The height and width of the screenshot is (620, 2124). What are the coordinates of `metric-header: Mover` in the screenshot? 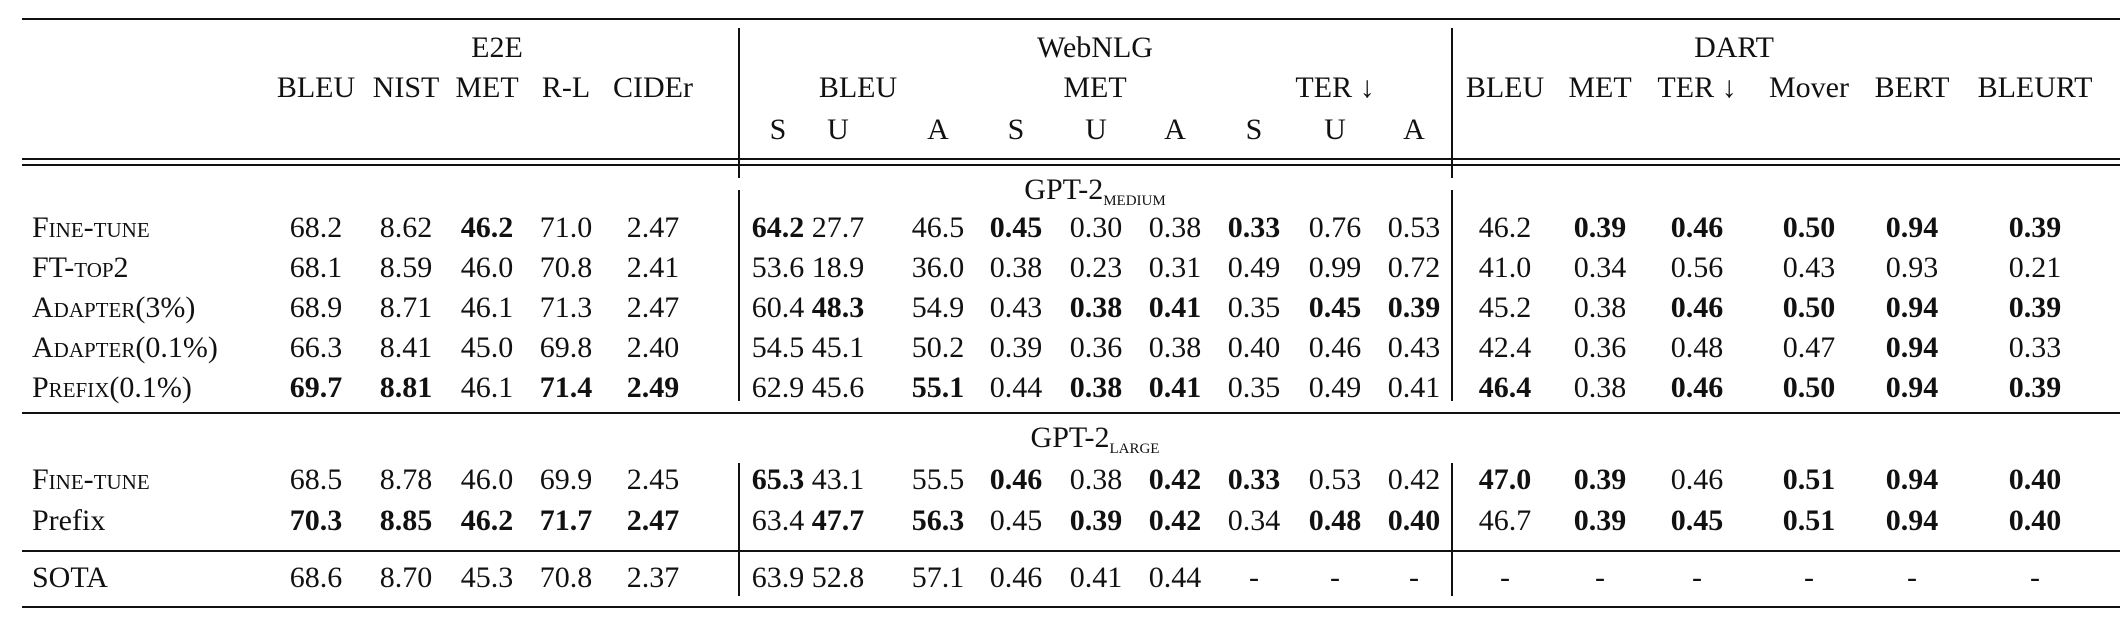 It's located at (1809, 87).